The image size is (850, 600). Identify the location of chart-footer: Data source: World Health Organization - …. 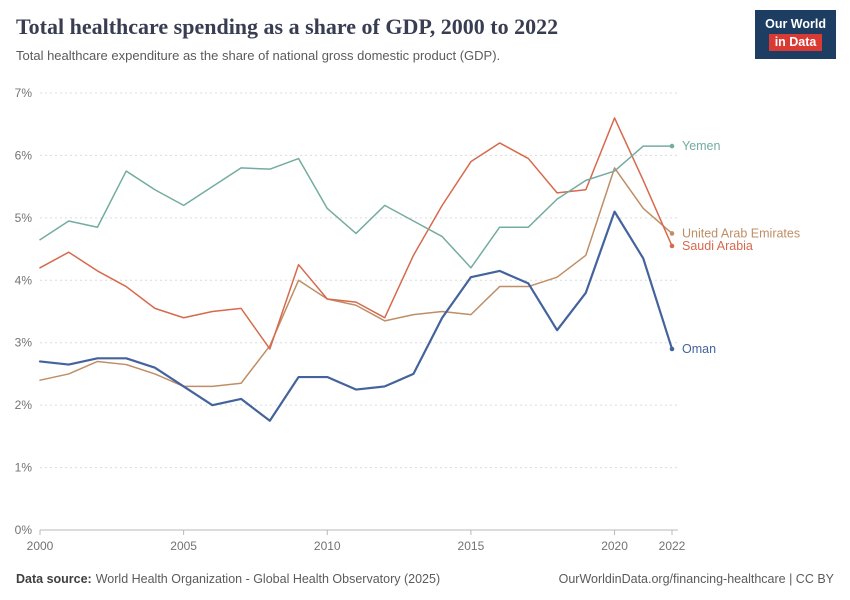
(425, 579).